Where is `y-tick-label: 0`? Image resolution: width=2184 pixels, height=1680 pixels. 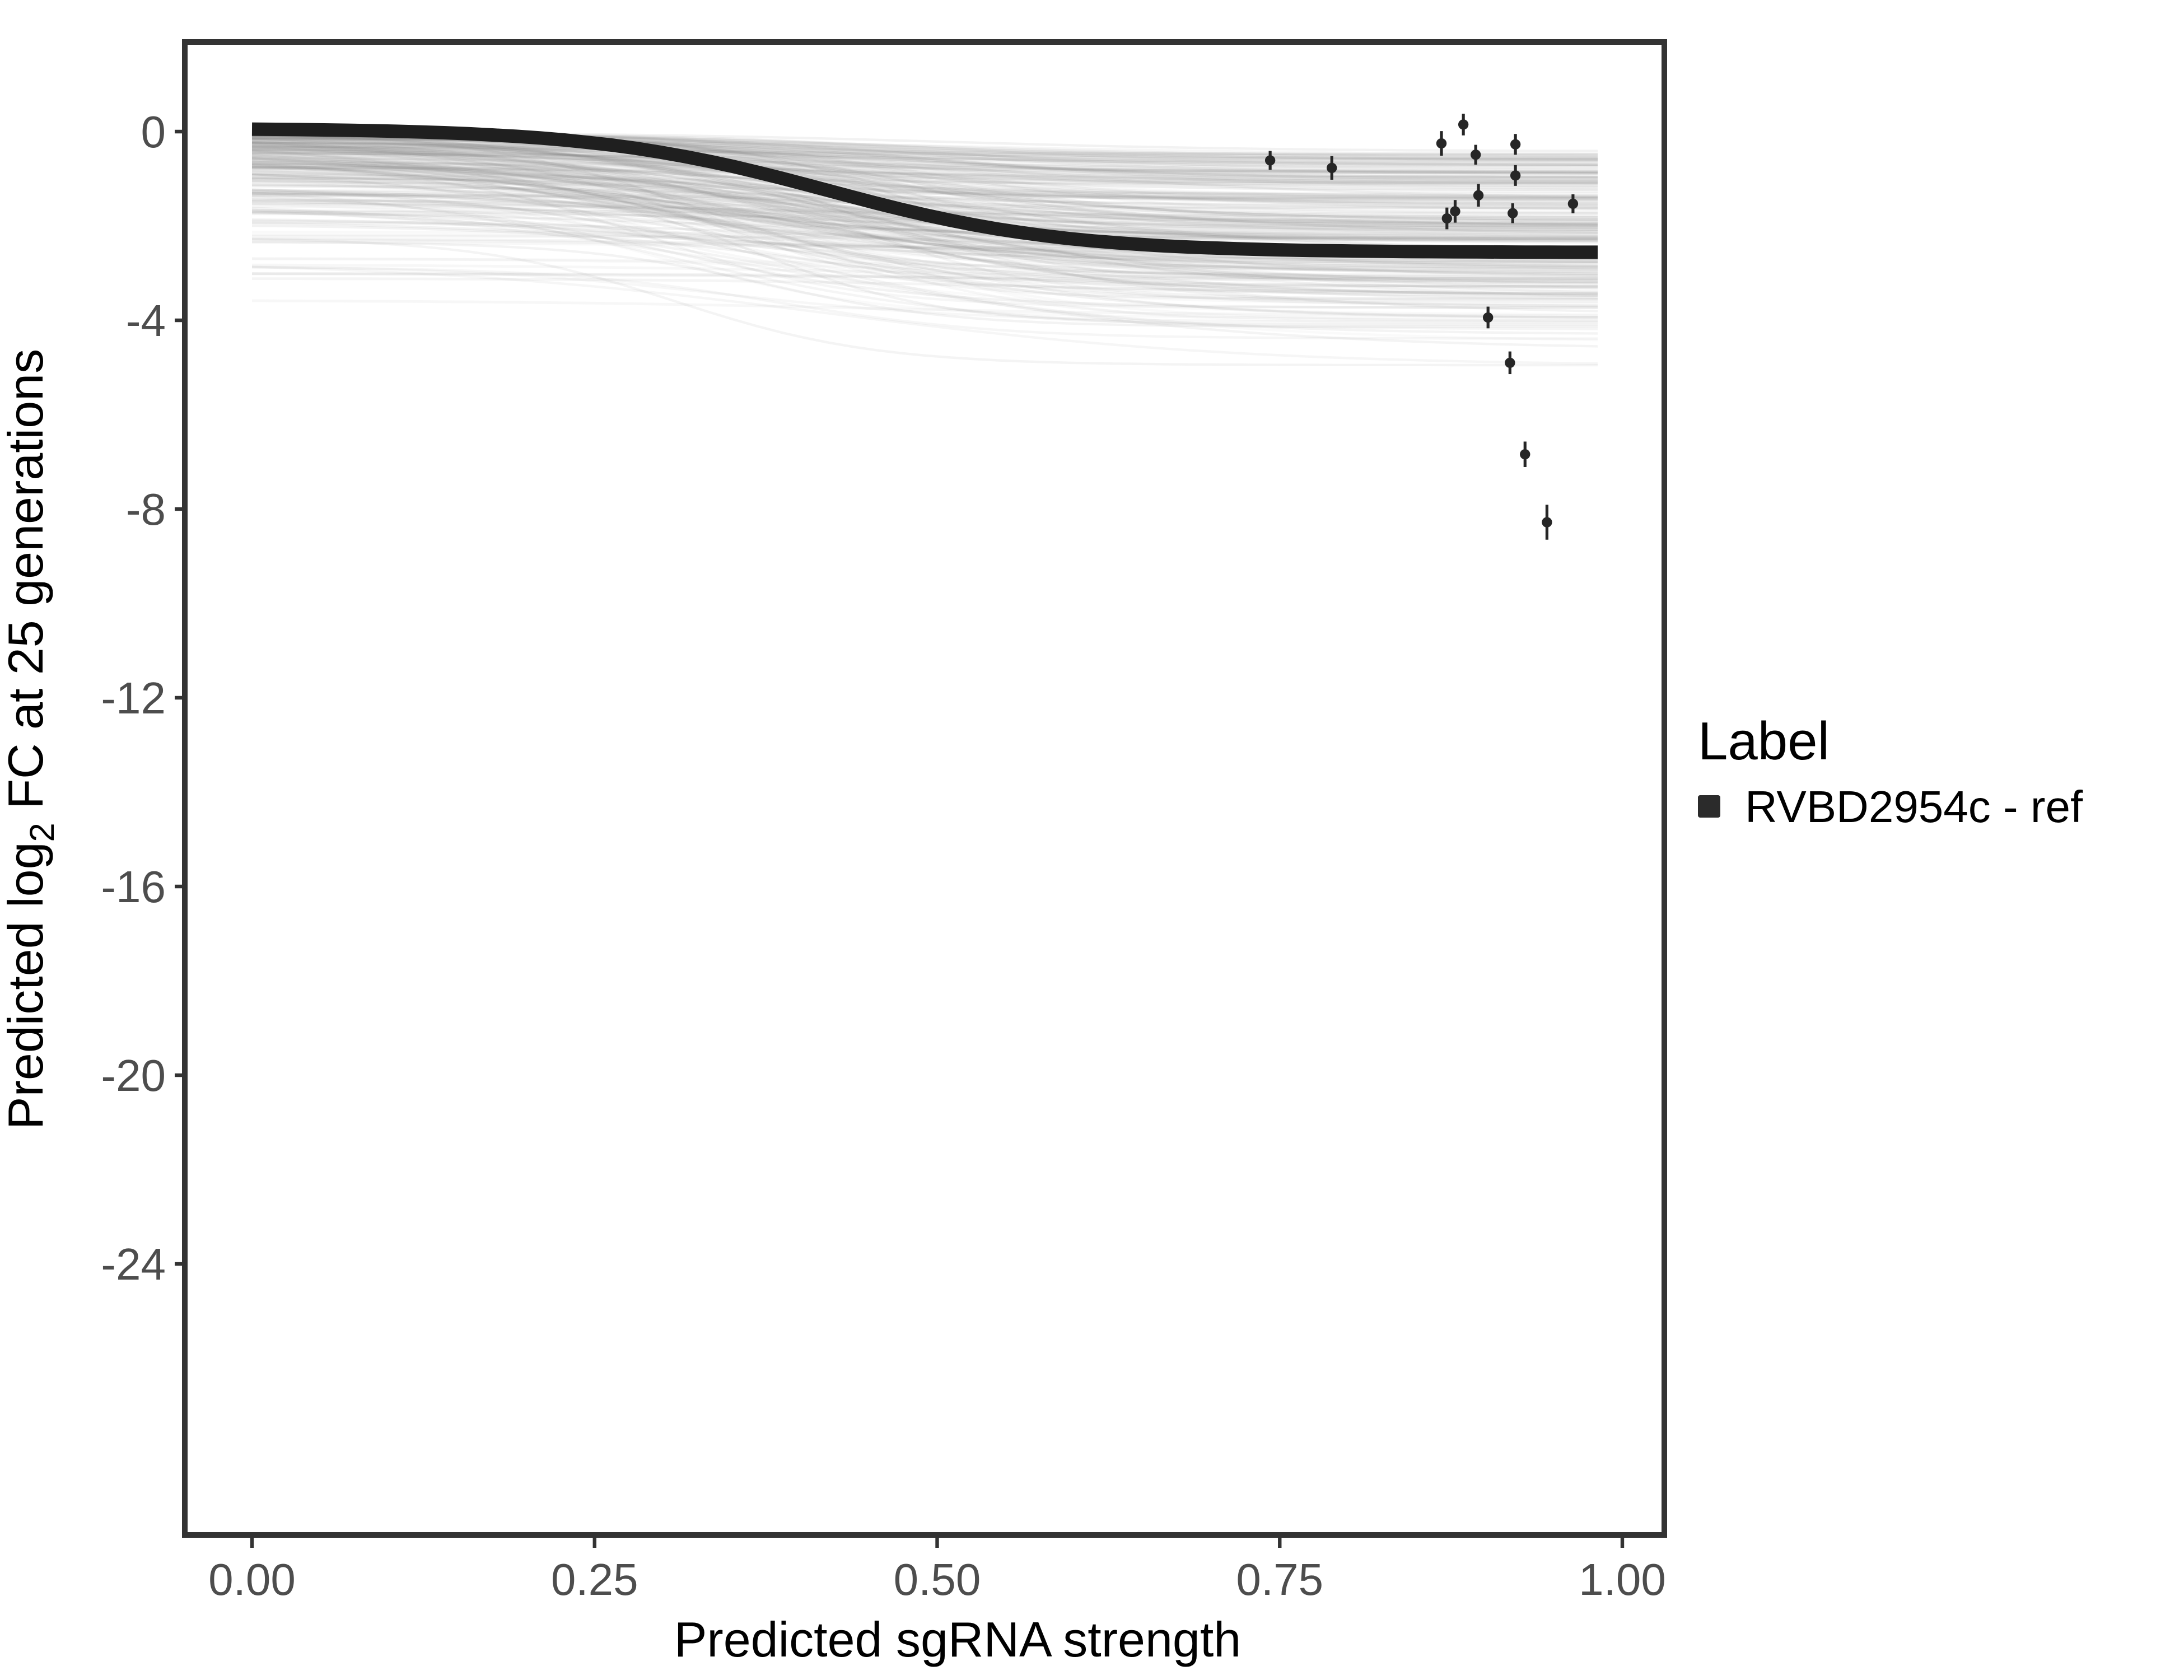 y-tick-label: 0 is located at coordinates (154, 132).